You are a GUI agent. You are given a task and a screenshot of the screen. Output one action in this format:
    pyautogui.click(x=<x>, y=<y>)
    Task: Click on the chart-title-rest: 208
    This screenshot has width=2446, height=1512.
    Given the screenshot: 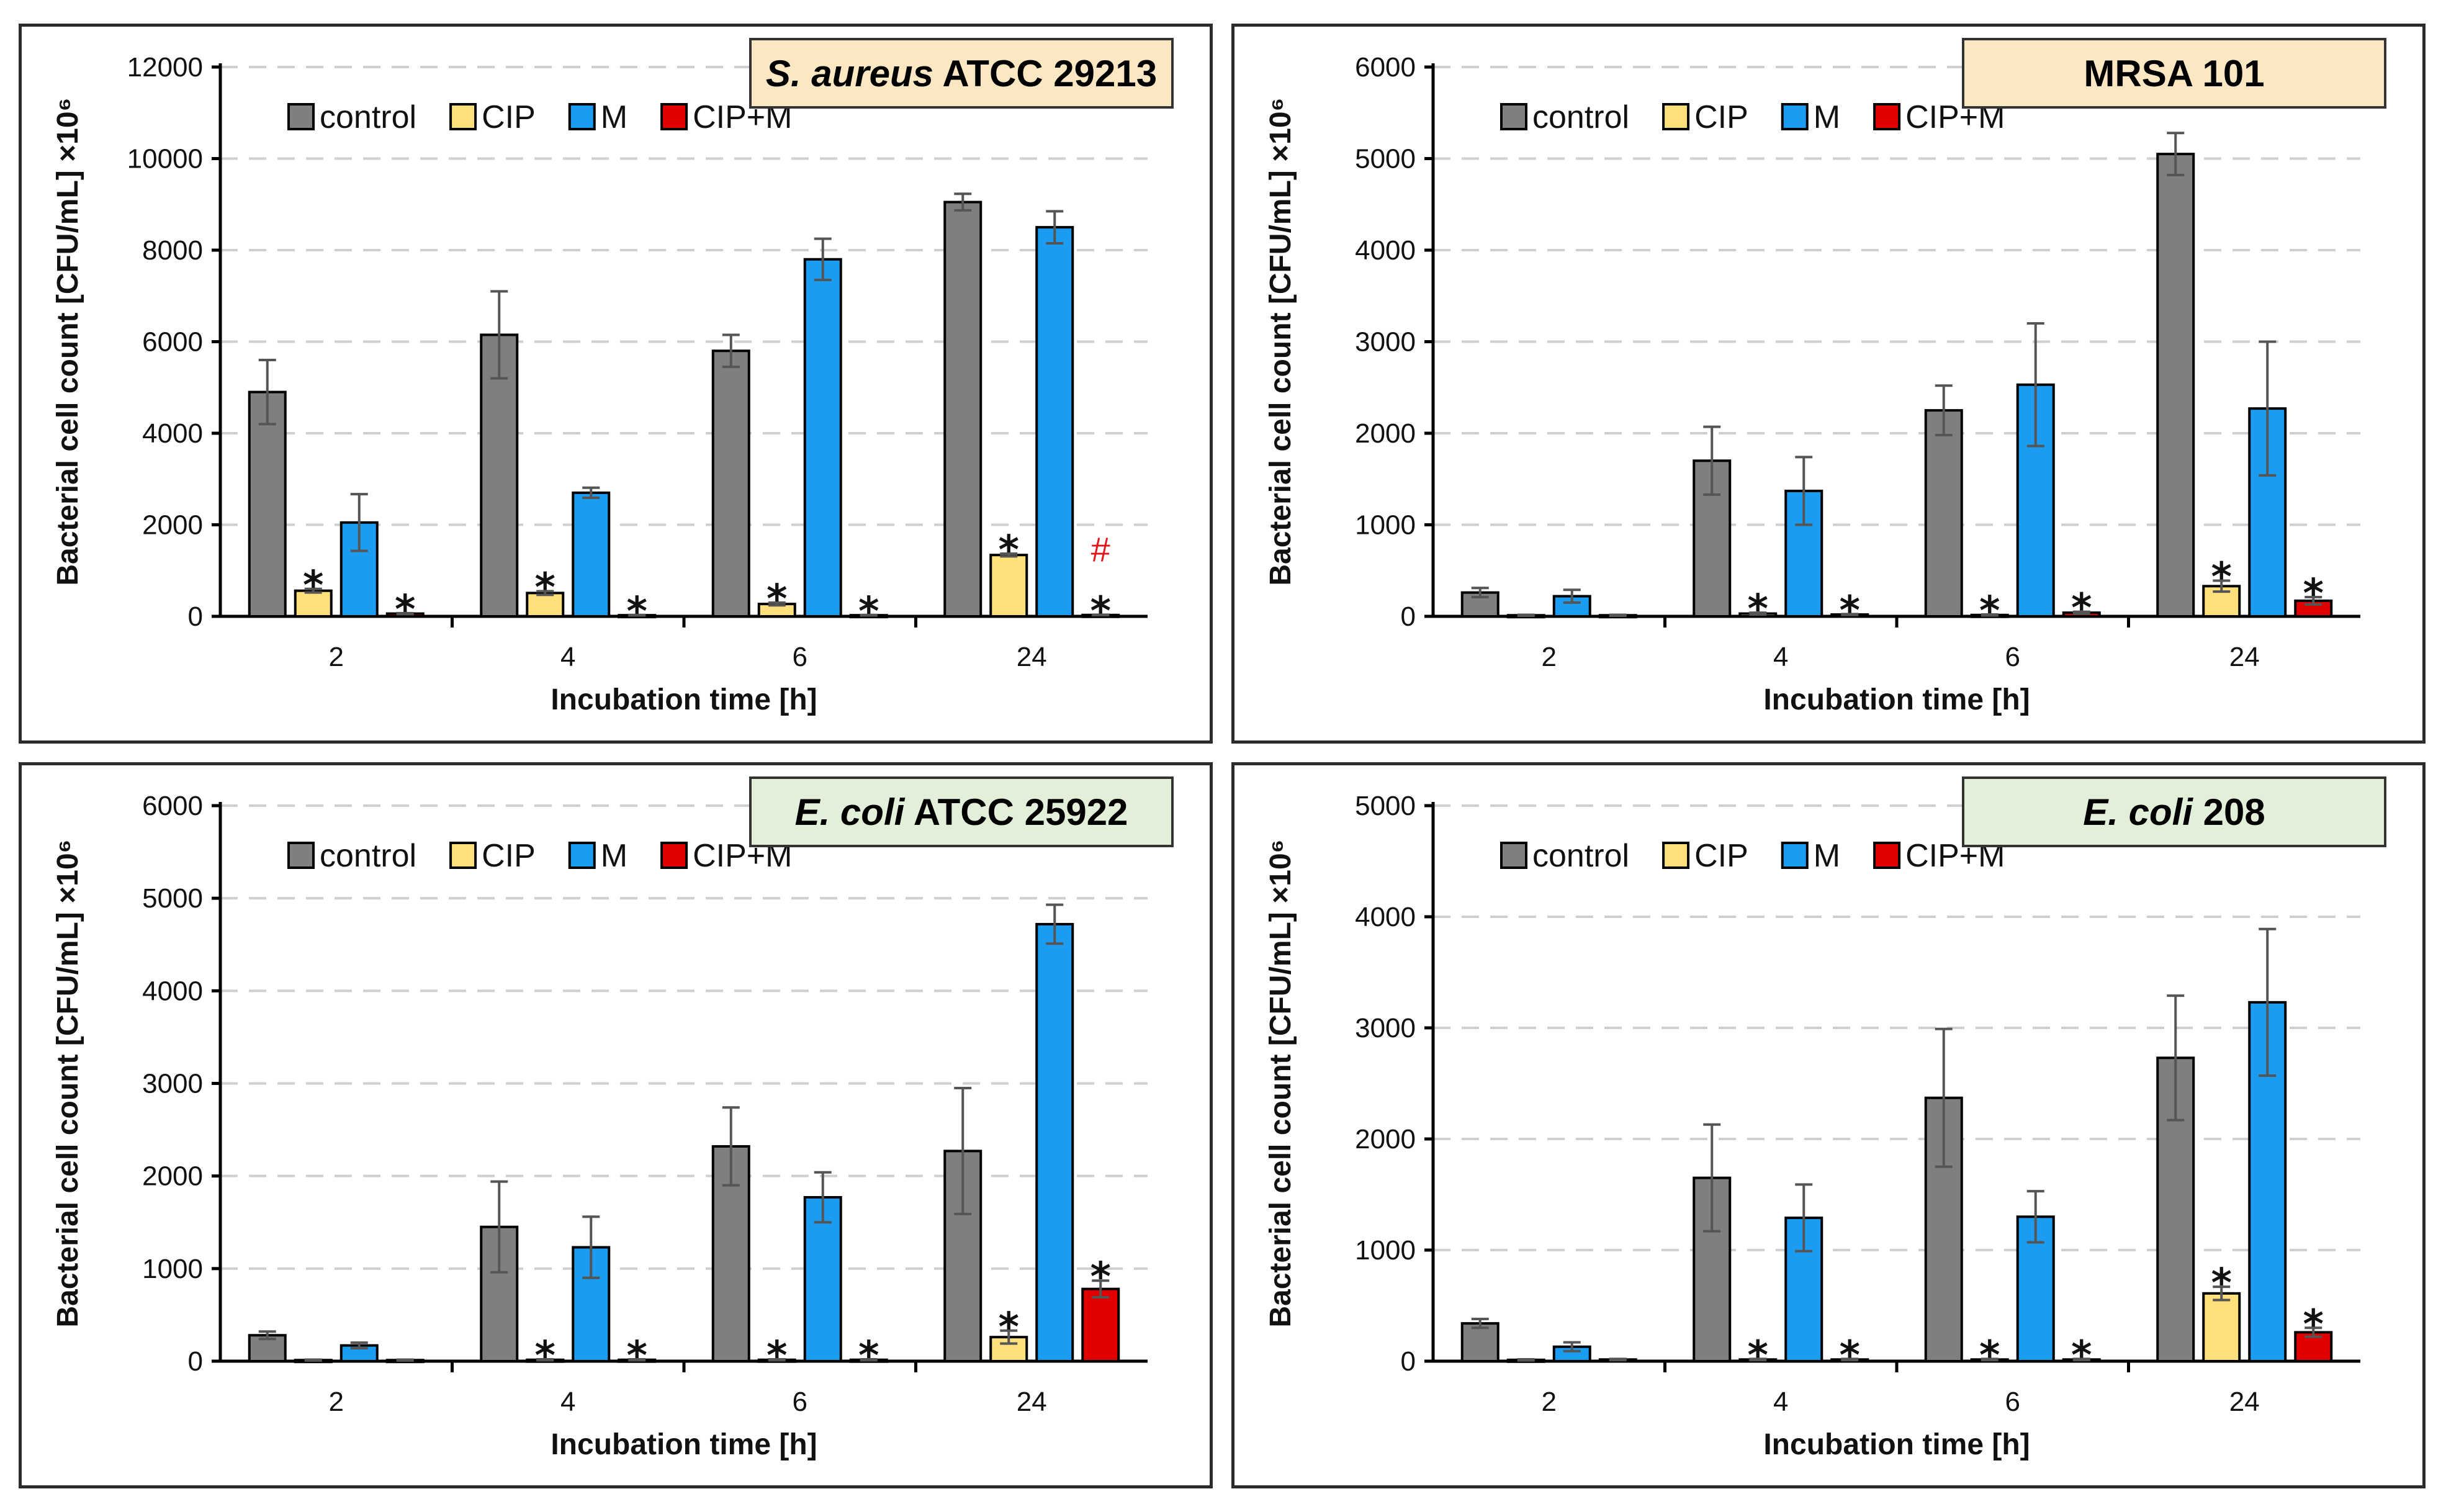 What is the action you would take?
    pyautogui.click(x=2229, y=812)
    